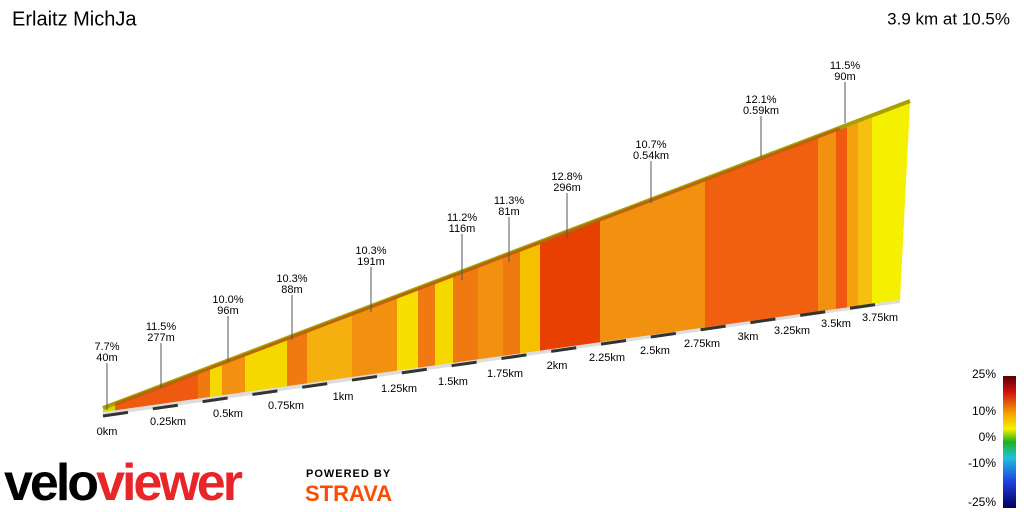 The height and width of the screenshot is (512, 1024). Describe the element at coordinates (984, 374) in the screenshot. I see `legend-label: 25%` at that location.